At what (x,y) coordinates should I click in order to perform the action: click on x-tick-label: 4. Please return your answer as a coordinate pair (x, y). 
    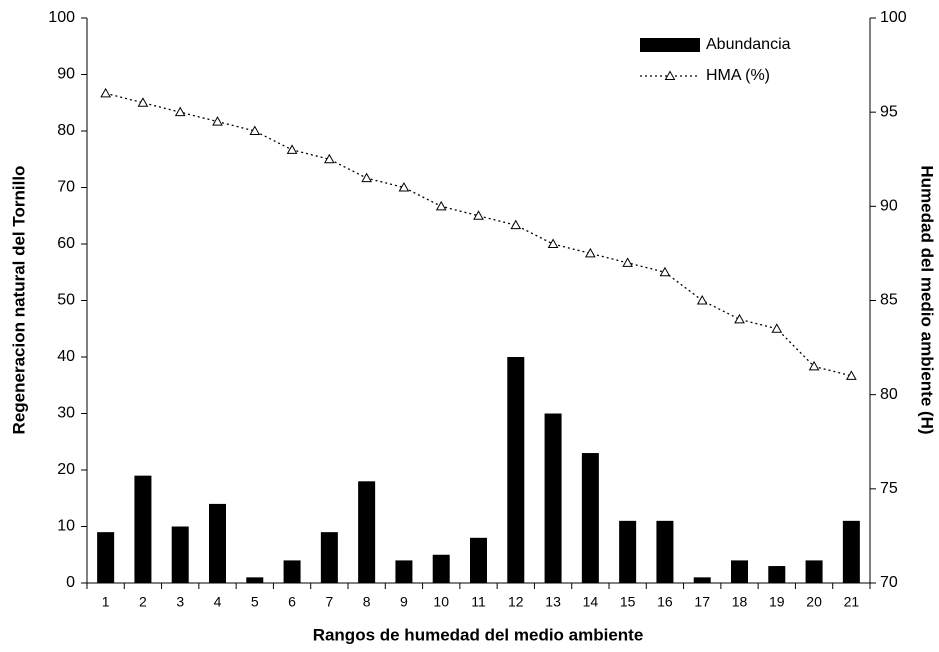
    Looking at the image, I should click on (218, 602).